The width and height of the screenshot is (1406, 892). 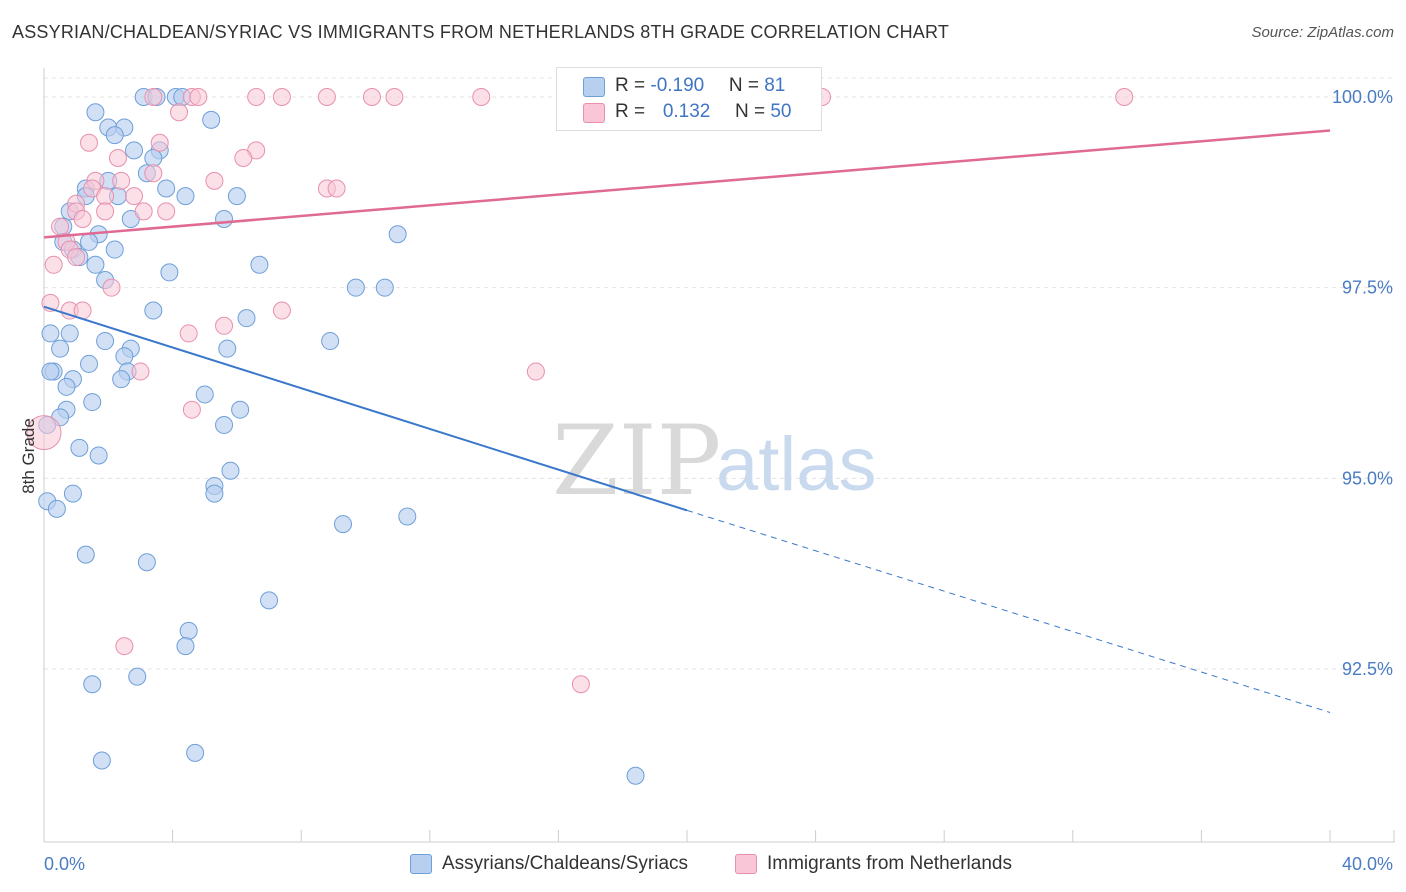 What do you see at coordinates (1367, 669) in the screenshot?
I see `y-tick-label: 92.5%` at bounding box center [1367, 669].